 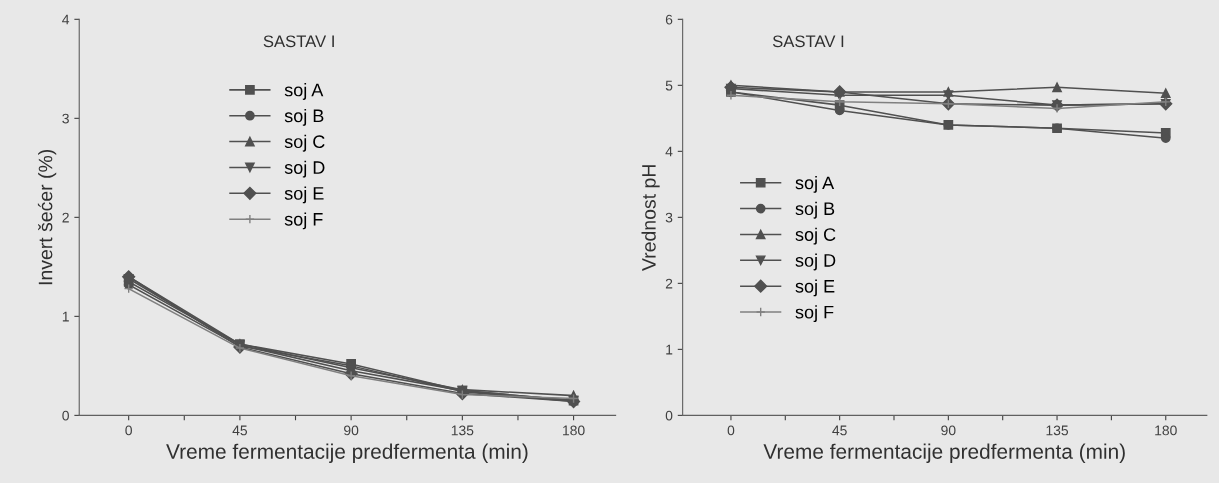 What do you see at coordinates (47, 217) in the screenshot?
I see `y-axis-title: Invert šećer (%)` at bounding box center [47, 217].